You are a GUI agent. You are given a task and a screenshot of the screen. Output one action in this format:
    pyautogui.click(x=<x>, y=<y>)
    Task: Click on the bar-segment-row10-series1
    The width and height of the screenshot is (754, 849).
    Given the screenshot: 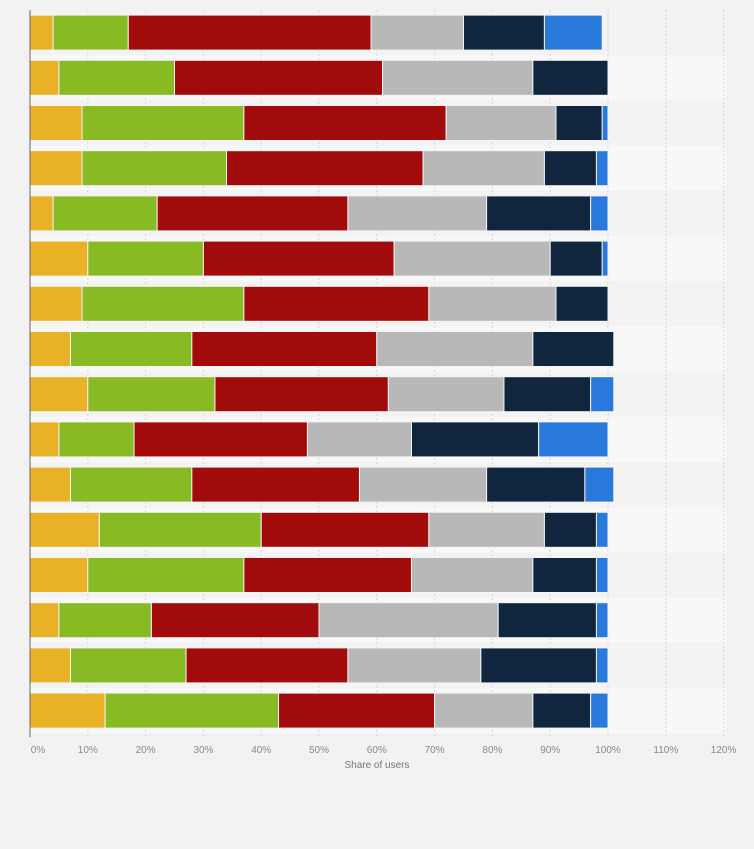 What is the action you would take?
    pyautogui.click(x=44, y=439)
    